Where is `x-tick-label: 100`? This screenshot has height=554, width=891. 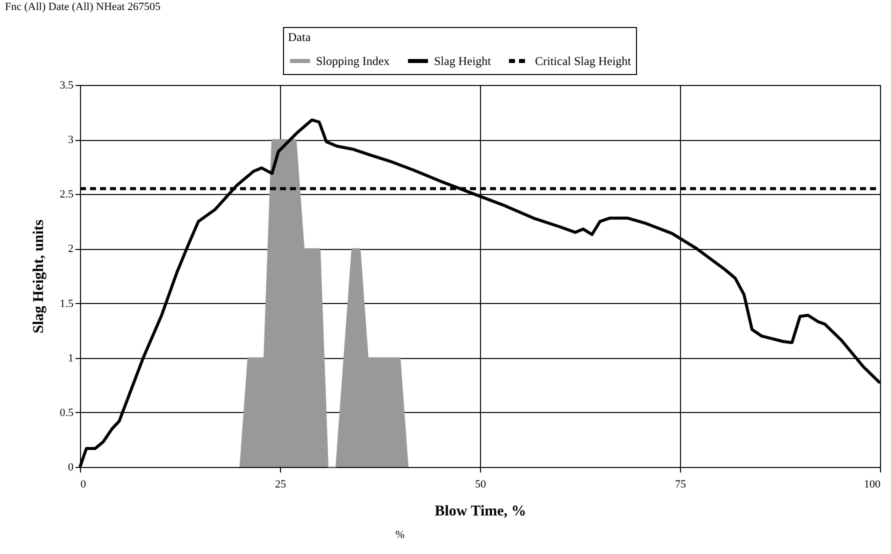 x-tick-label: 100 is located at coordinates (872, 484).